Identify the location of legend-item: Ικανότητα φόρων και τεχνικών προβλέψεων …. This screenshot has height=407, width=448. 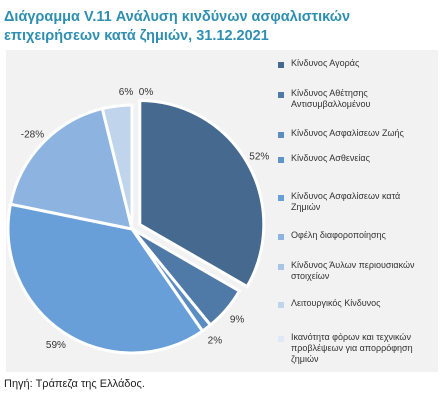
(354, 348).